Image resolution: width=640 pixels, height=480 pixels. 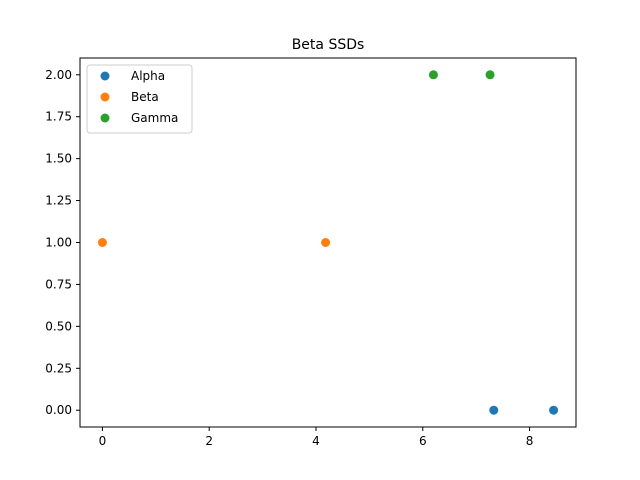 What do you see at coordinates (58, 201) in the screenshot?
I see `y-tick-label: 1.25` at bounding box center [58, 201].